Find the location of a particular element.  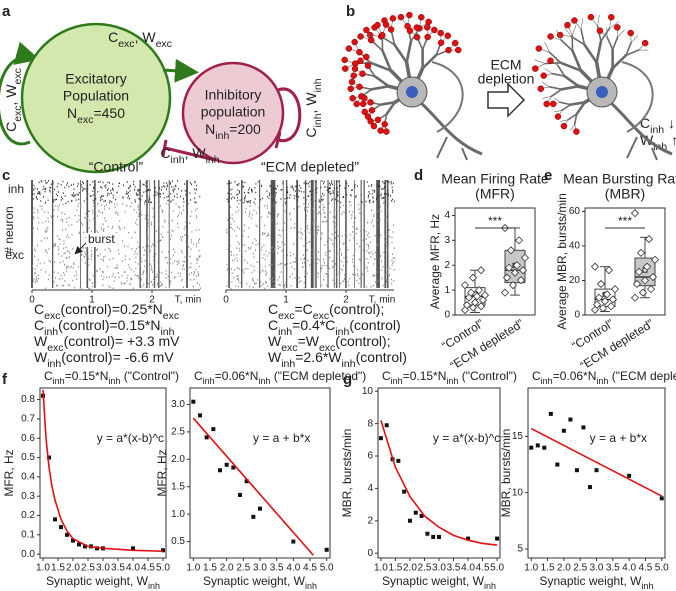

dendrite is located at coordinates (388, 103).